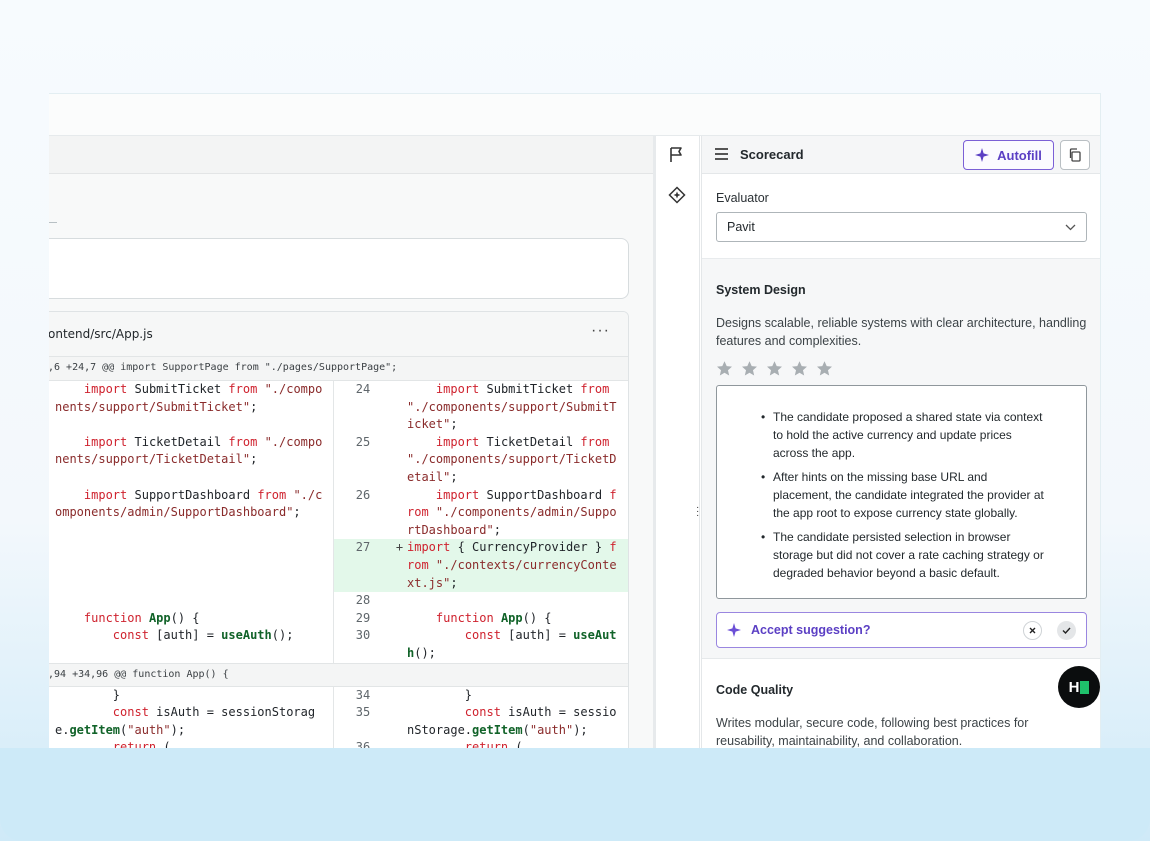 Image resolution: width=1150 pixels, height=841 pixels. What do you see at coordinates (678, 156) in the screenshot?
I see `flag-icon` at bounding box center [678, 156].